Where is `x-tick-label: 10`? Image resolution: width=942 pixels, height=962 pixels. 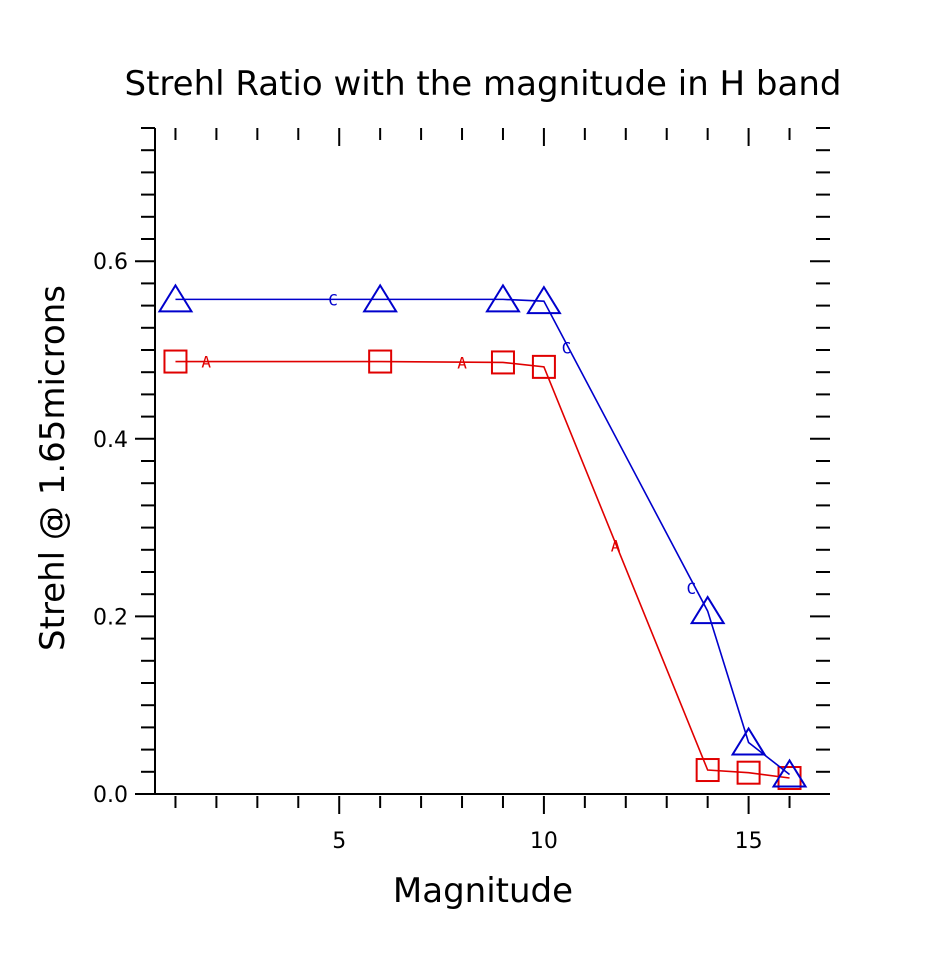
x-tick-label: 10 is located at coordinates (544, 841).